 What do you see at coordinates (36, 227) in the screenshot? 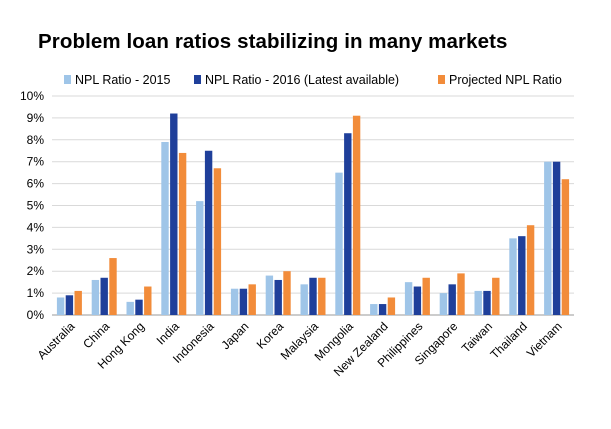
I see `y-tick-label: 4%` at bounding box center [36, 227].